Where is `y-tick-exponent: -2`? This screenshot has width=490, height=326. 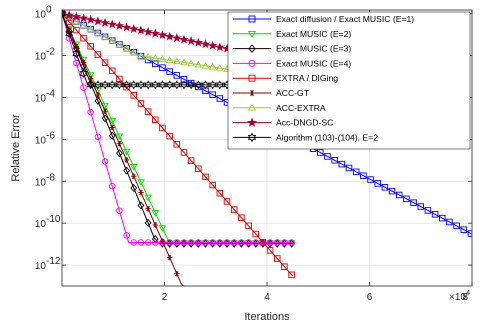
y-tick-exponent: -2 is located at coordinates (50, 52).